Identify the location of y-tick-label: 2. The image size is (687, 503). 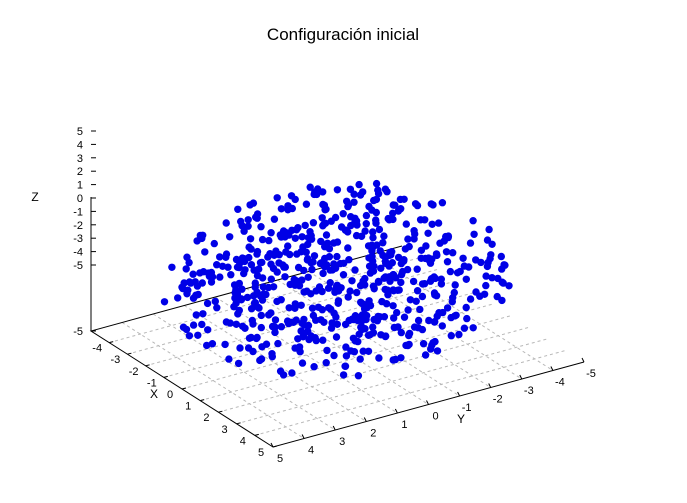
(373, 434).